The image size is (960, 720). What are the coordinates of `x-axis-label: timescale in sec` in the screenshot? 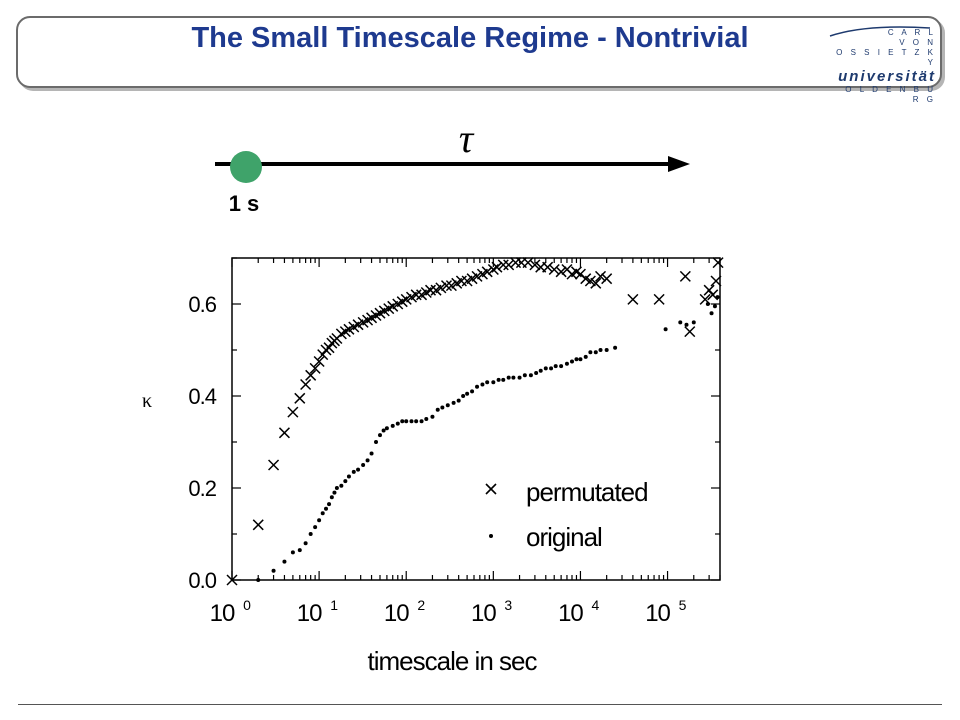 It's located at (453, 661).